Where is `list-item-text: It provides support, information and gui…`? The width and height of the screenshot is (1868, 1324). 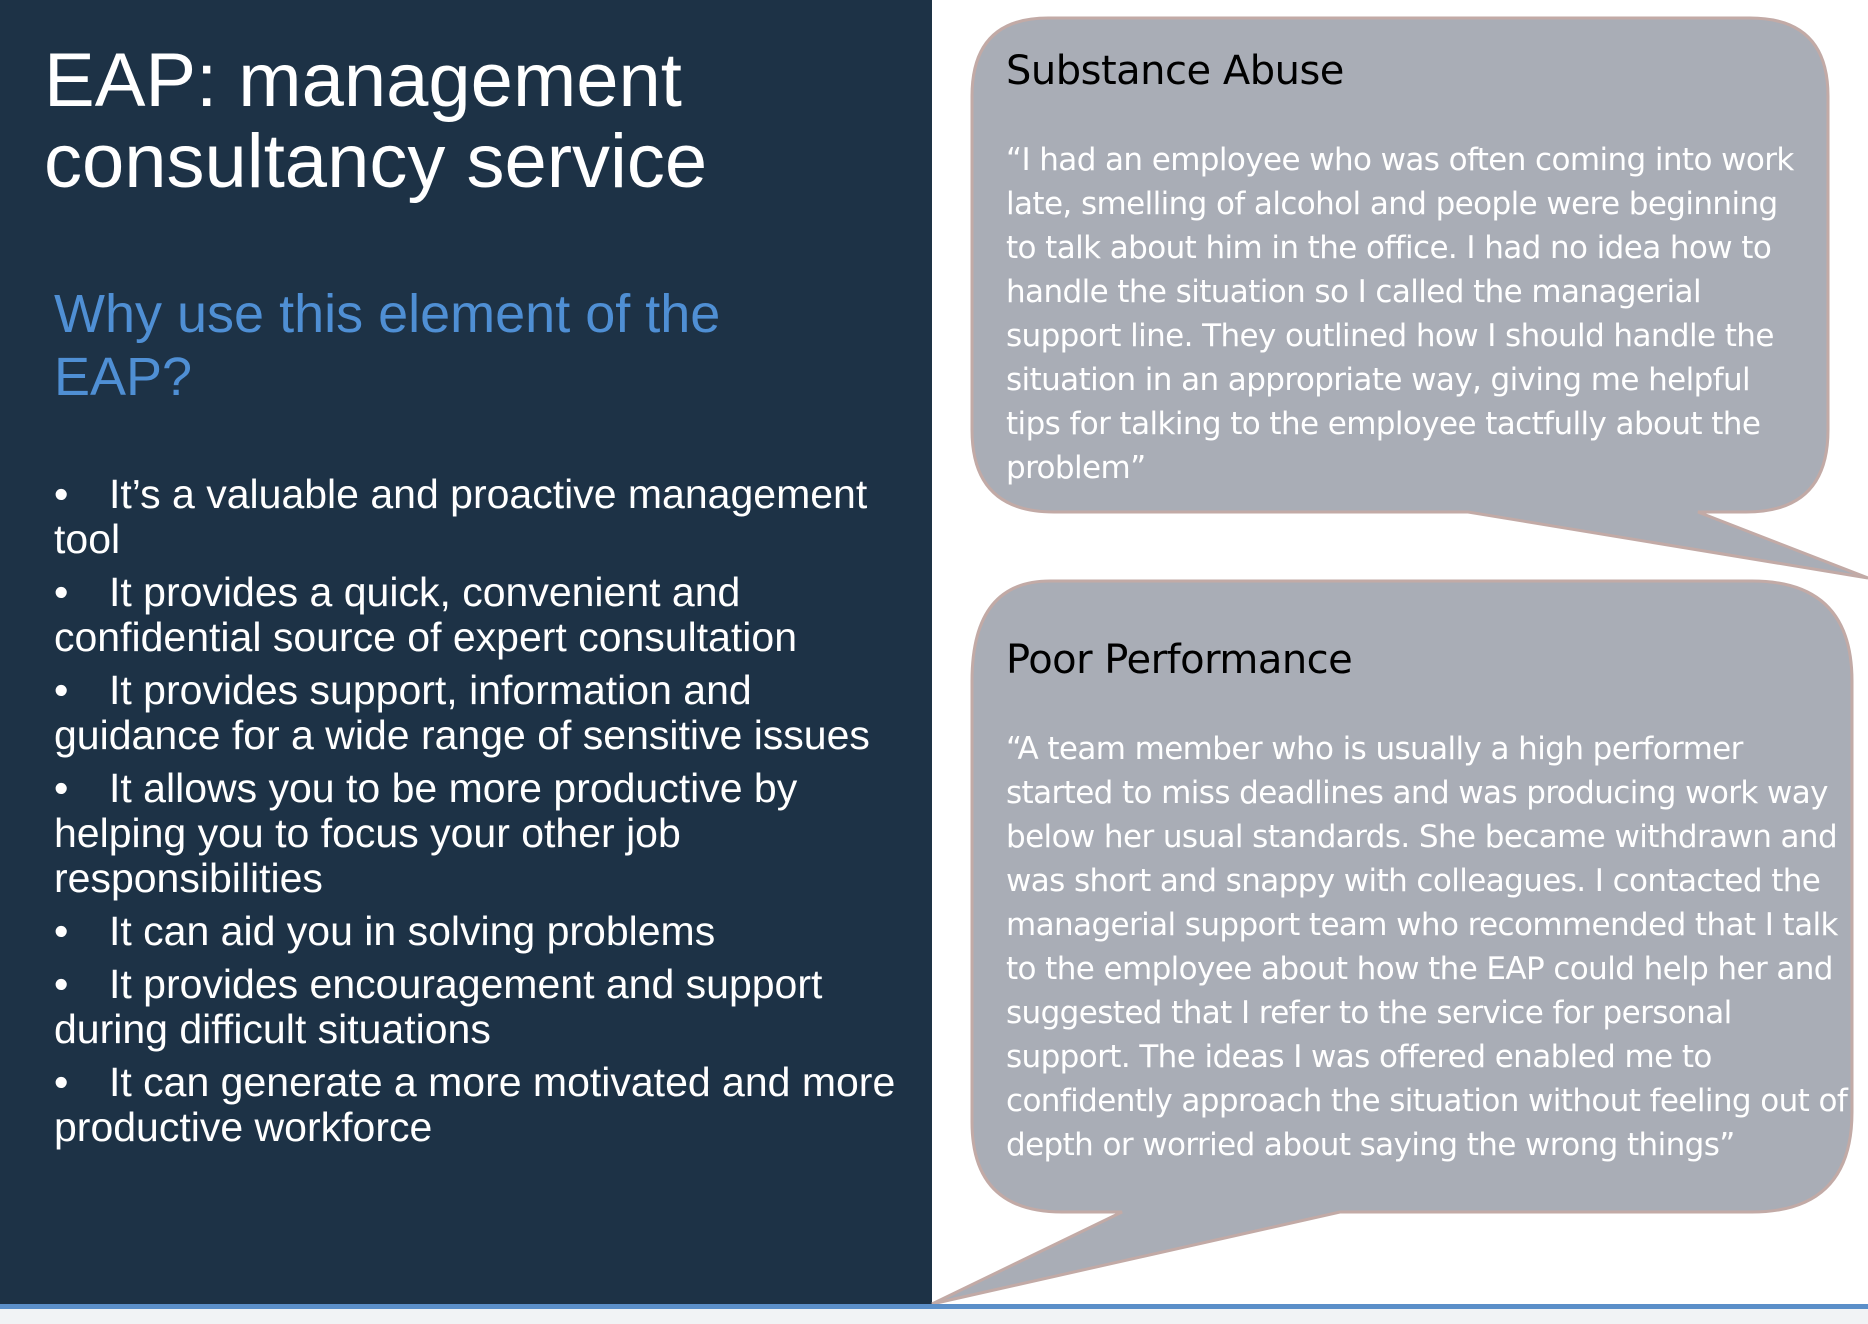 list-item-text: It provides support, information and gui… is located at coordinates (462, 712).